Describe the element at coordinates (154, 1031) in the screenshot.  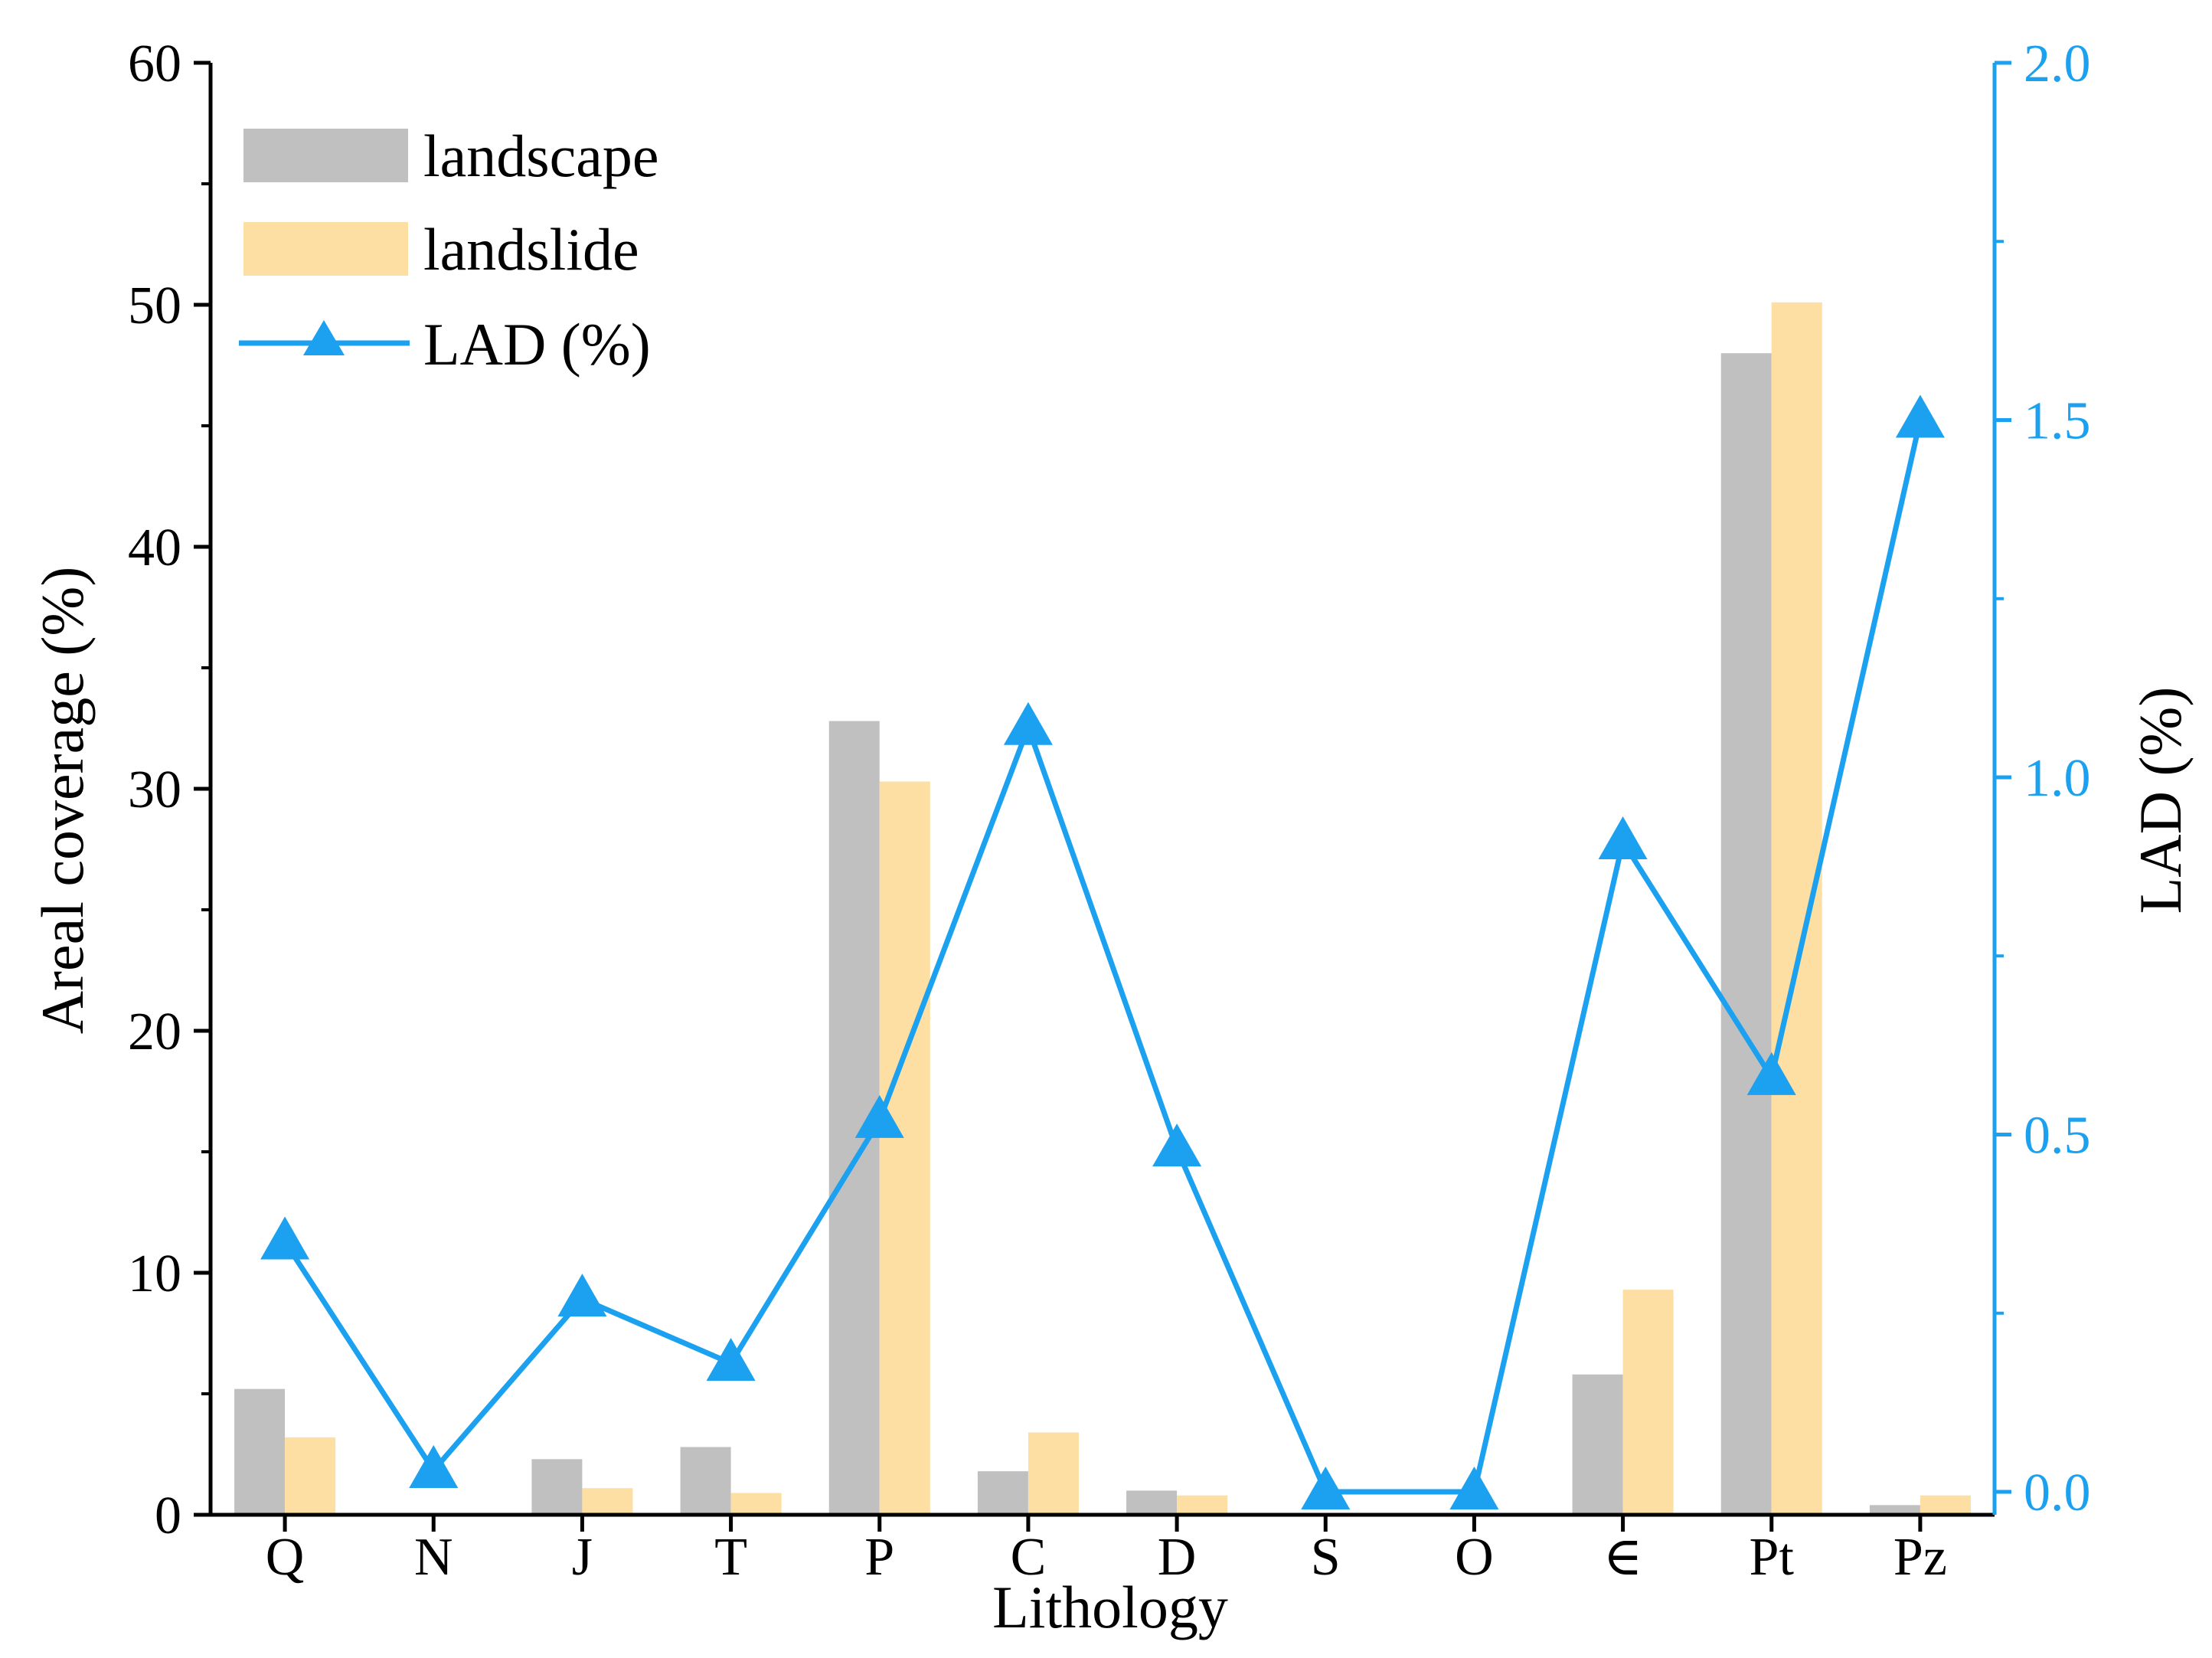
I see `y-tick-label-2: 20` at that location.